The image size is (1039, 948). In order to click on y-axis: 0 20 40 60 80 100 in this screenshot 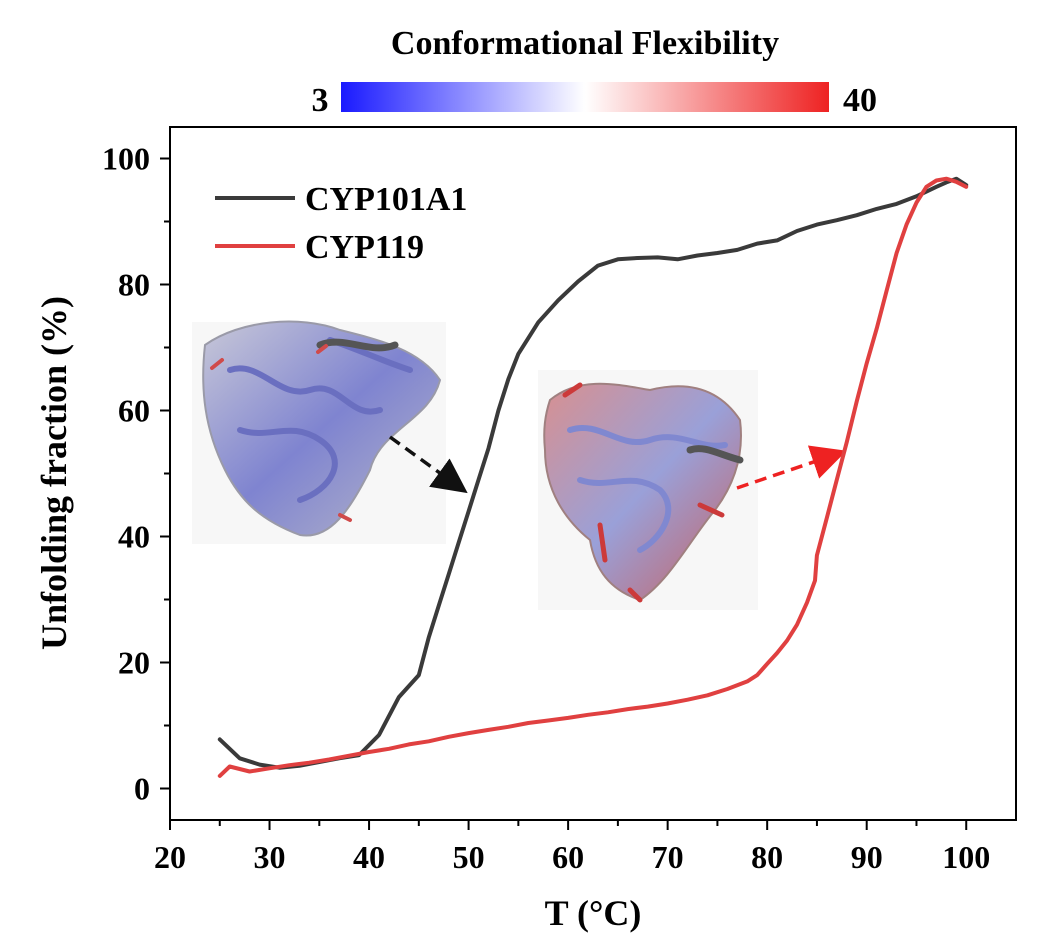, I will do `click(136, 474)`.